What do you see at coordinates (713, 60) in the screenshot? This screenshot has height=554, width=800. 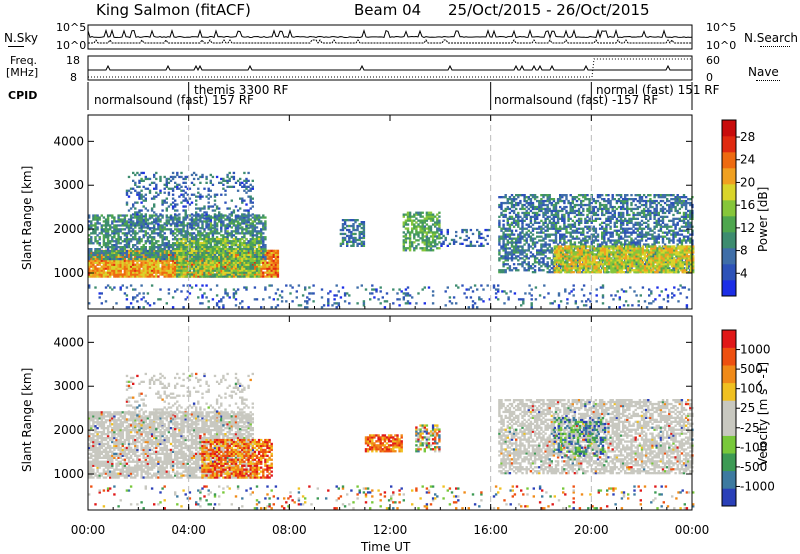 I see `nave-tick-top: 60` at bounding box center [713, 60].